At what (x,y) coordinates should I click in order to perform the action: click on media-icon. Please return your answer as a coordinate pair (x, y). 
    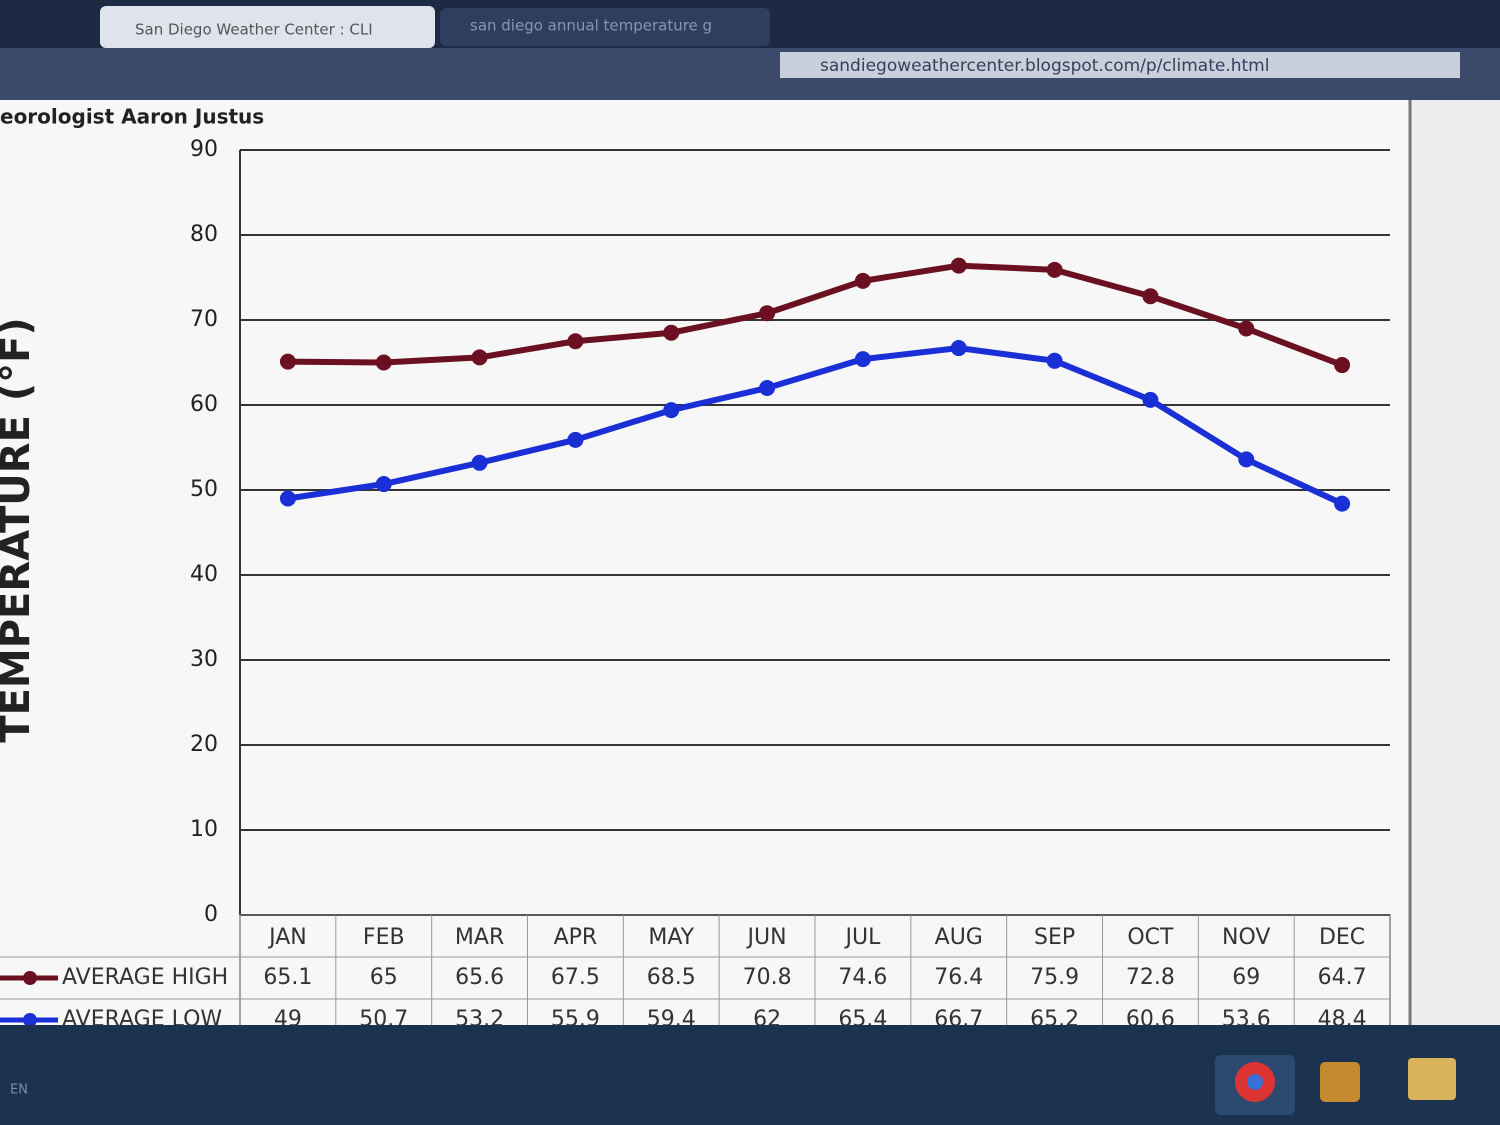
    Looking at the image, I should click on (1340, 1082).